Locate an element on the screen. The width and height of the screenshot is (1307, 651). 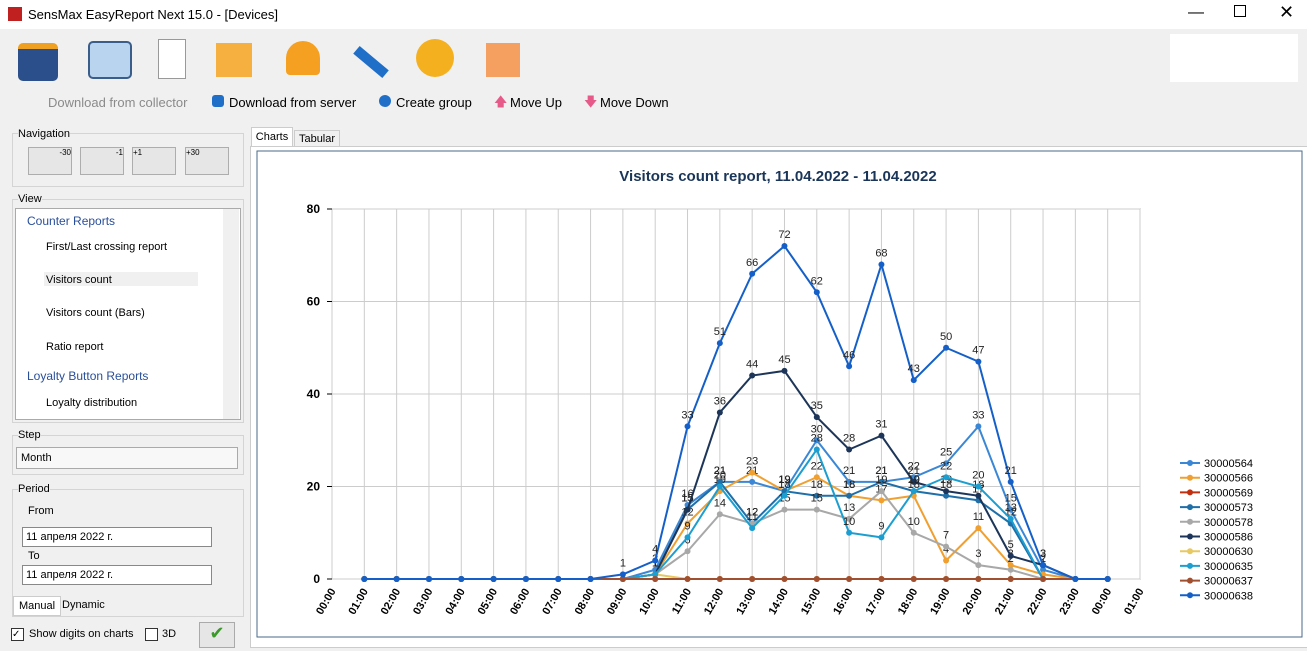
group-title: Navigation is located at coordinates (44, 134).